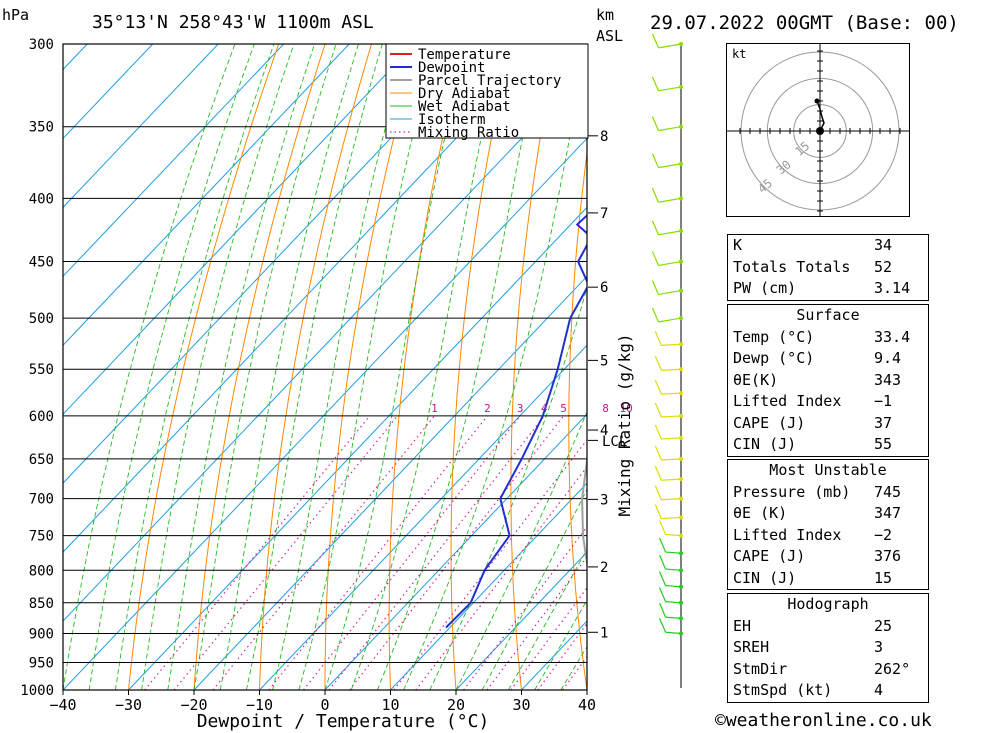 Image resolution: width=1000 pixels, height=733 pixels. Describe the element at coordinates (751, 647) in the screenshot. I see `sreh-label: SREH` at that location.